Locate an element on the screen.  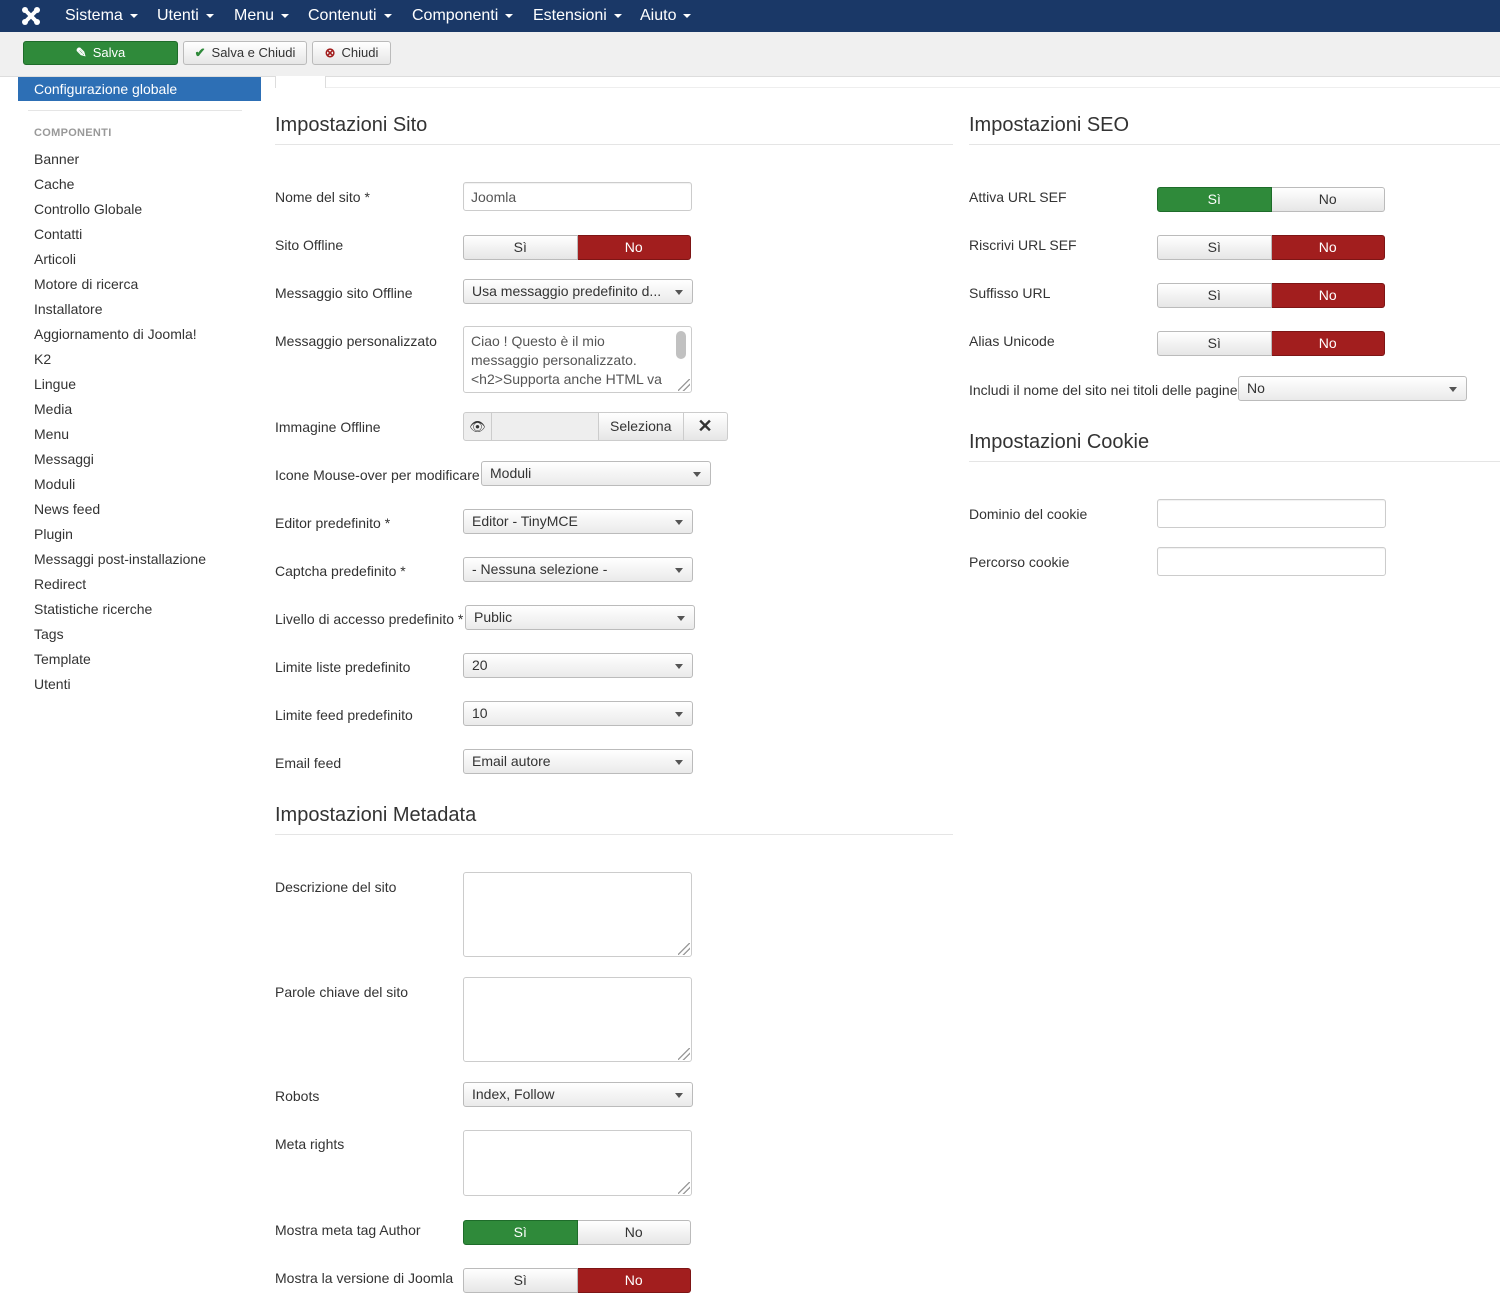
sidebar-item-checkin: Controllo Globale is located at coordinates (88, 209).